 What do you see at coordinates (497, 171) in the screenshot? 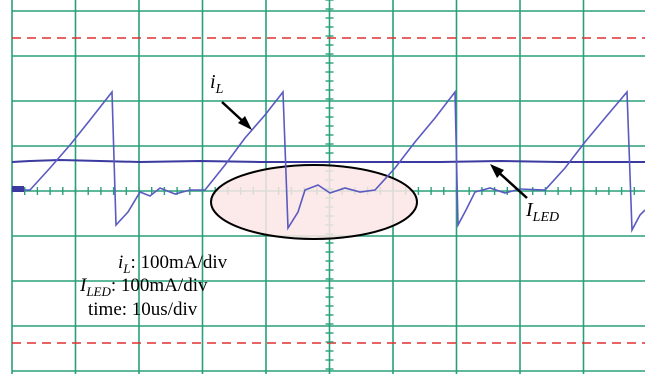
I see `arrow-iled-head` at bounding box center [497, 171].